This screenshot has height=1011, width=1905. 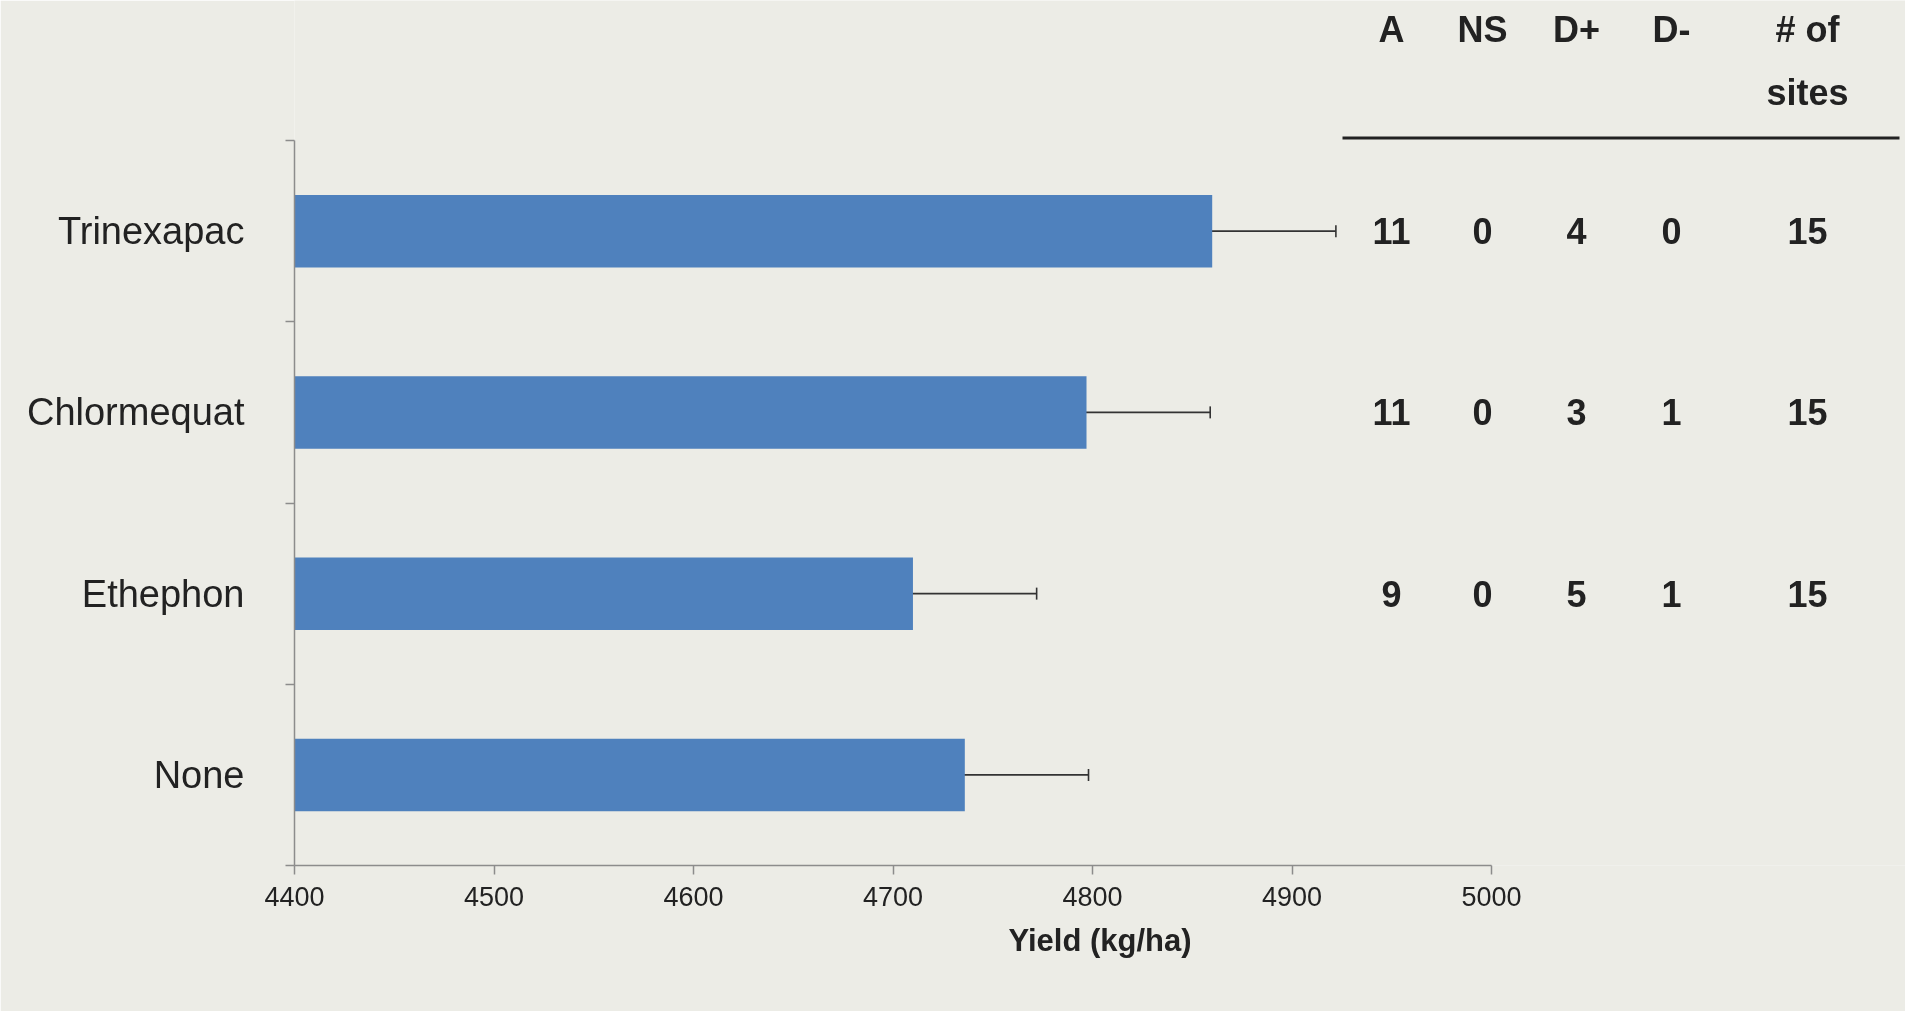 What do you see at coordinates (893, 896) in the screenshot?
I see `x-tick-label: 4700` at bounding box center [893, 896].